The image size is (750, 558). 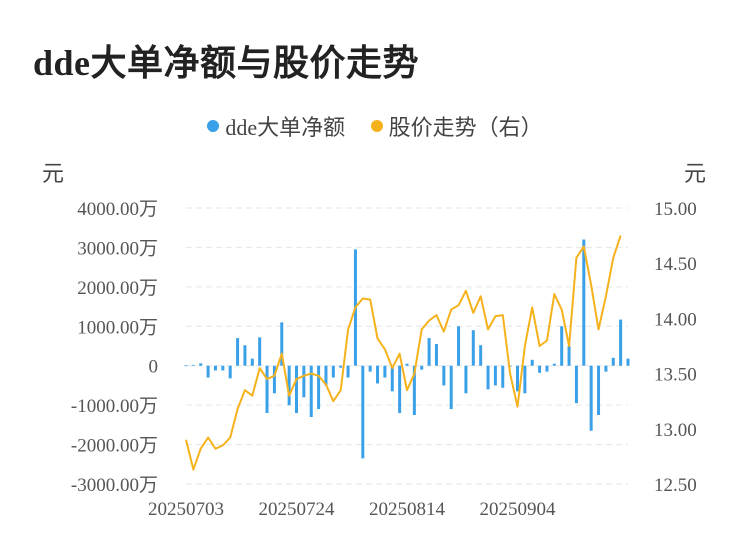 I want to click on x-tick-label: 20250724, so click(x=297, y=509).